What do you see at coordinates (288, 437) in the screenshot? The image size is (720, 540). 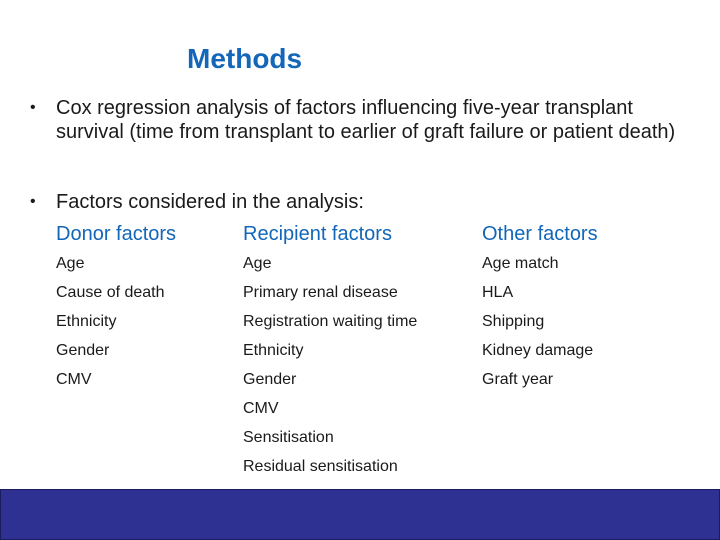 I see `factor-item: Sensitisation` at bounding box center [288, 437].